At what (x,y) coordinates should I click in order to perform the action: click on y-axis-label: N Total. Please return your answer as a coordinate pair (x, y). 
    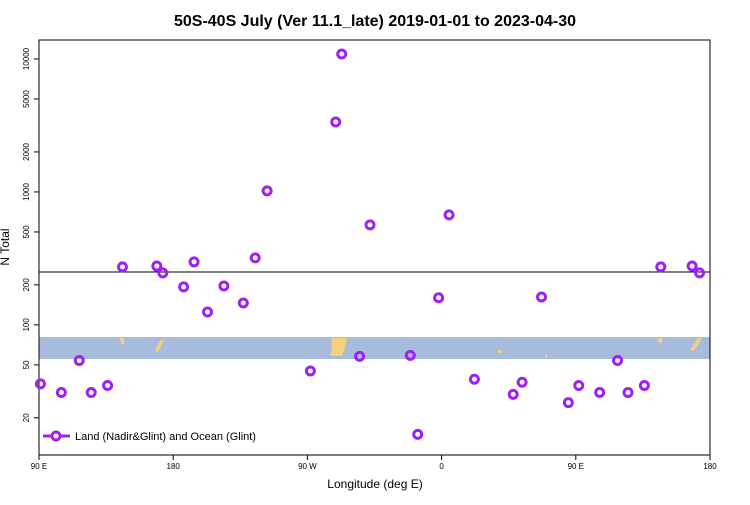
    Looking at the image, I should click on (6, 246).